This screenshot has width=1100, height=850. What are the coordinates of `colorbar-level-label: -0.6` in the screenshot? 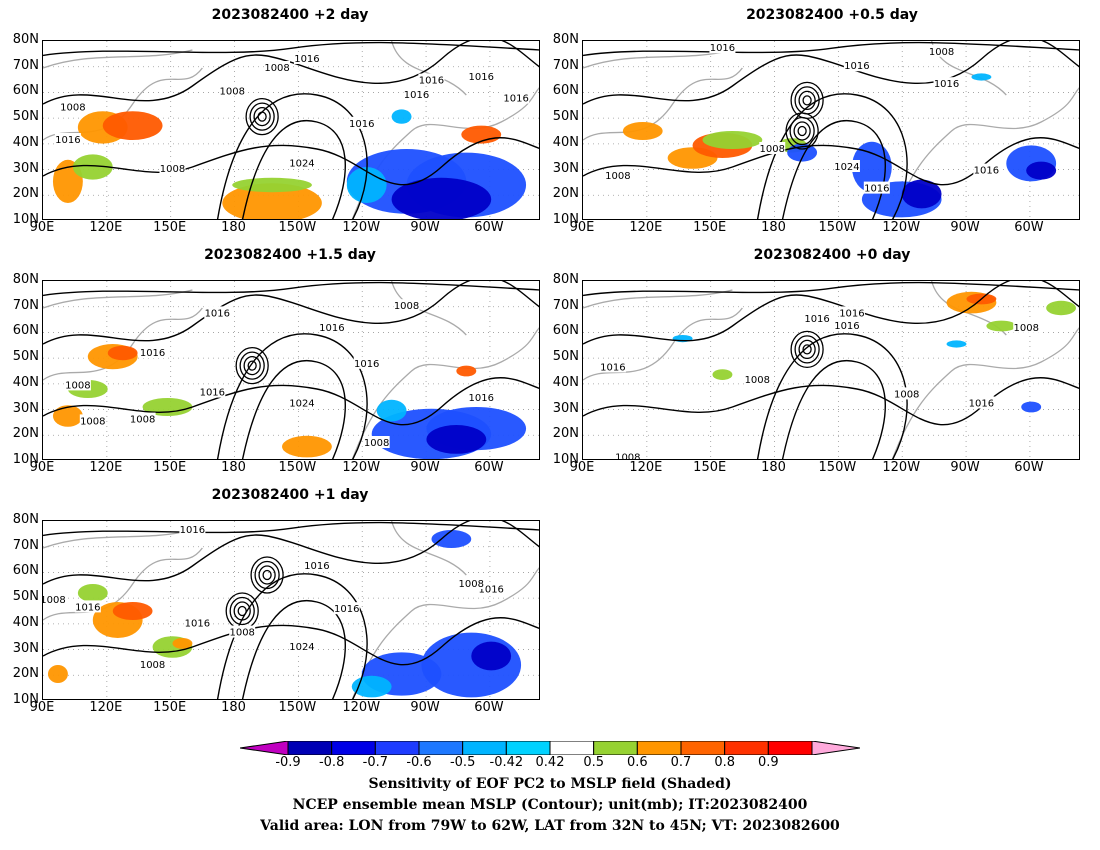 It's located at (419, 762).